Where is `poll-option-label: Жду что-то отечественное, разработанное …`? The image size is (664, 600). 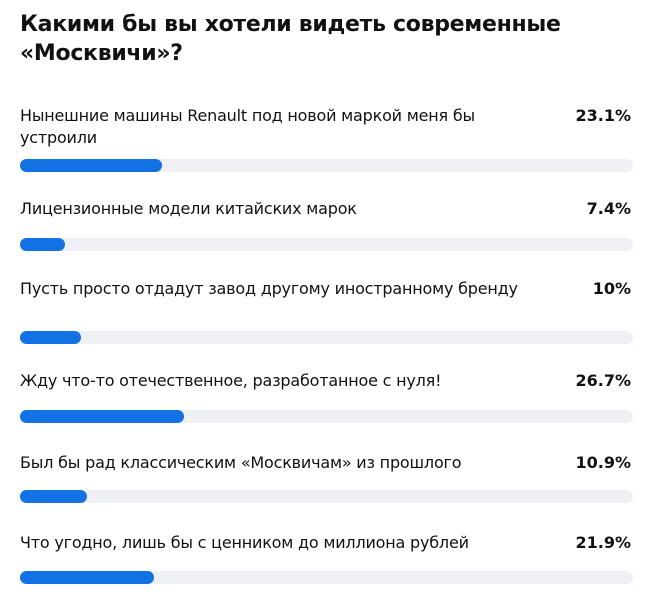 poll-option-label: Жду что-то отечественное, разработанное … is located at coordinates (231, 380).